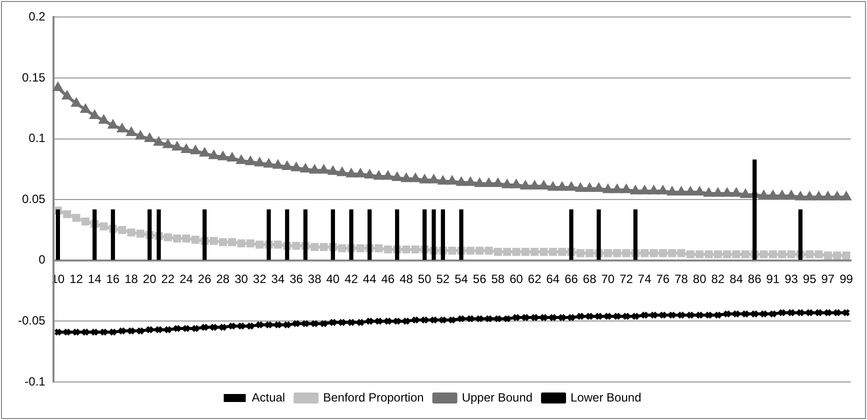  I want to click on x-tick-label: 64, so click(553, 279).